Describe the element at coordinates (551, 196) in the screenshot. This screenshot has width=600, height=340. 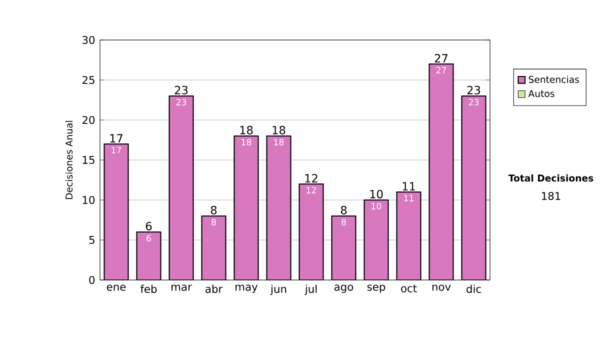
I see `text: 181` at that location.